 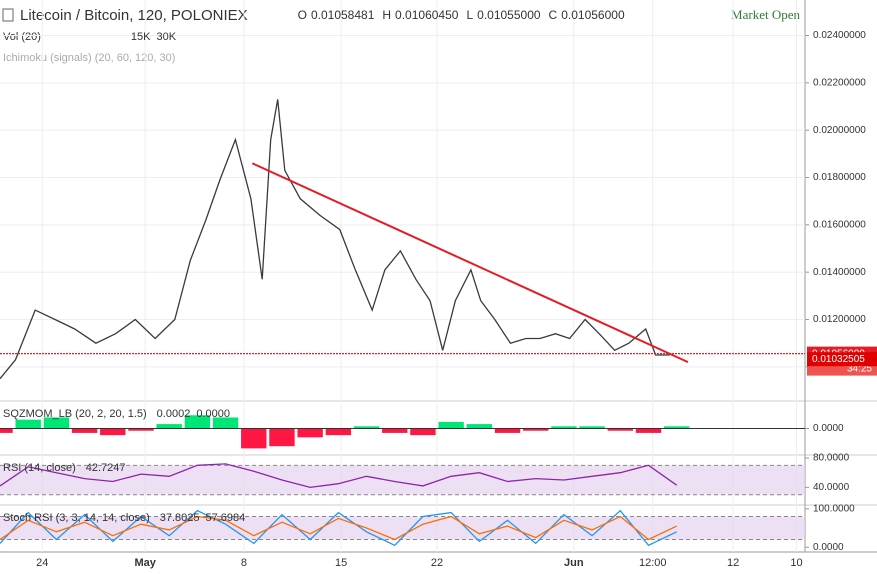 I want to click on y-tick-label: 0.02000000, so click(x=839, y=130).